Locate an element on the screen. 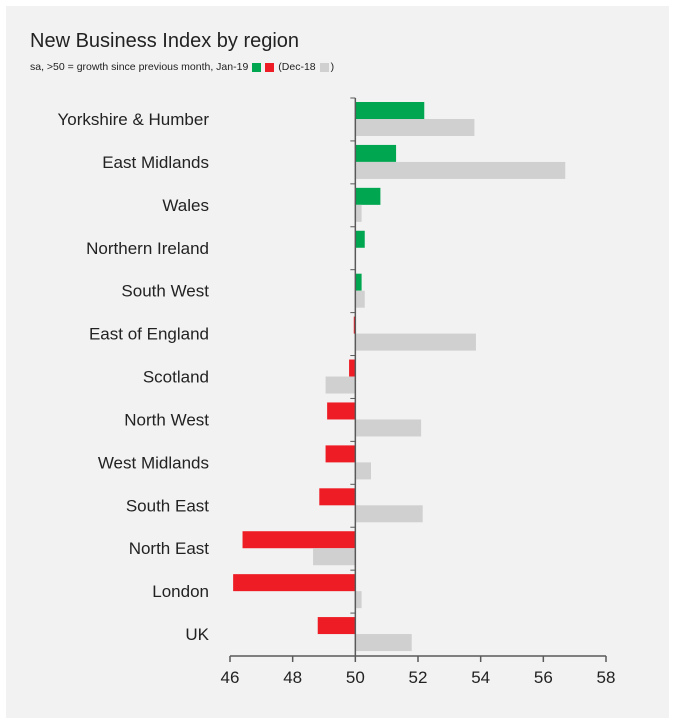  category-label: Northern Ireland is located at coordinates (147, 248).